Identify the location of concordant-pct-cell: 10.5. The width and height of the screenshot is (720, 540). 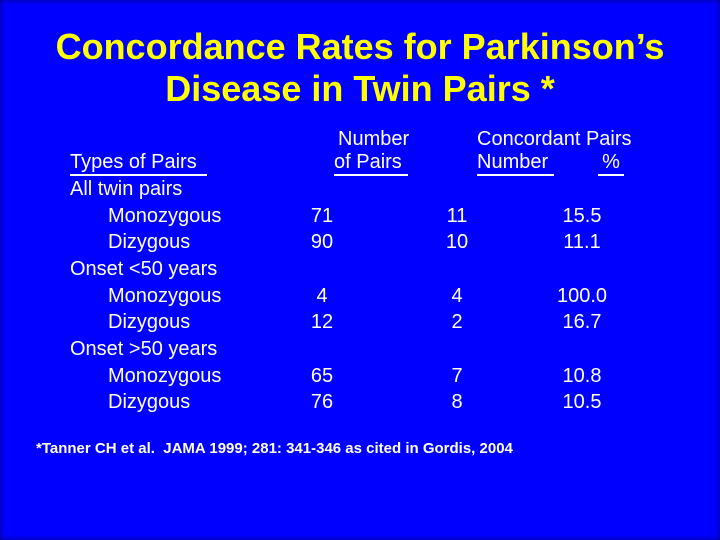
(582, 402).